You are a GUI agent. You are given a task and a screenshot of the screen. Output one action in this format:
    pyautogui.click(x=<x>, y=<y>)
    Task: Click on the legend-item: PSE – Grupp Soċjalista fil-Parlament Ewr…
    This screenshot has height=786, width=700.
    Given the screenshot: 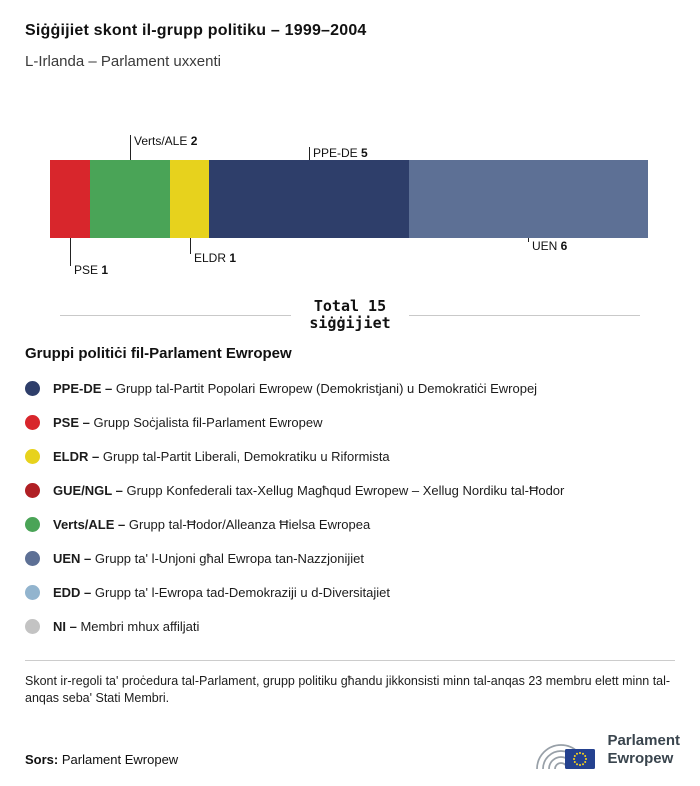 What is the action you would take?
    pyautogui.click(x=350, y=422)
    